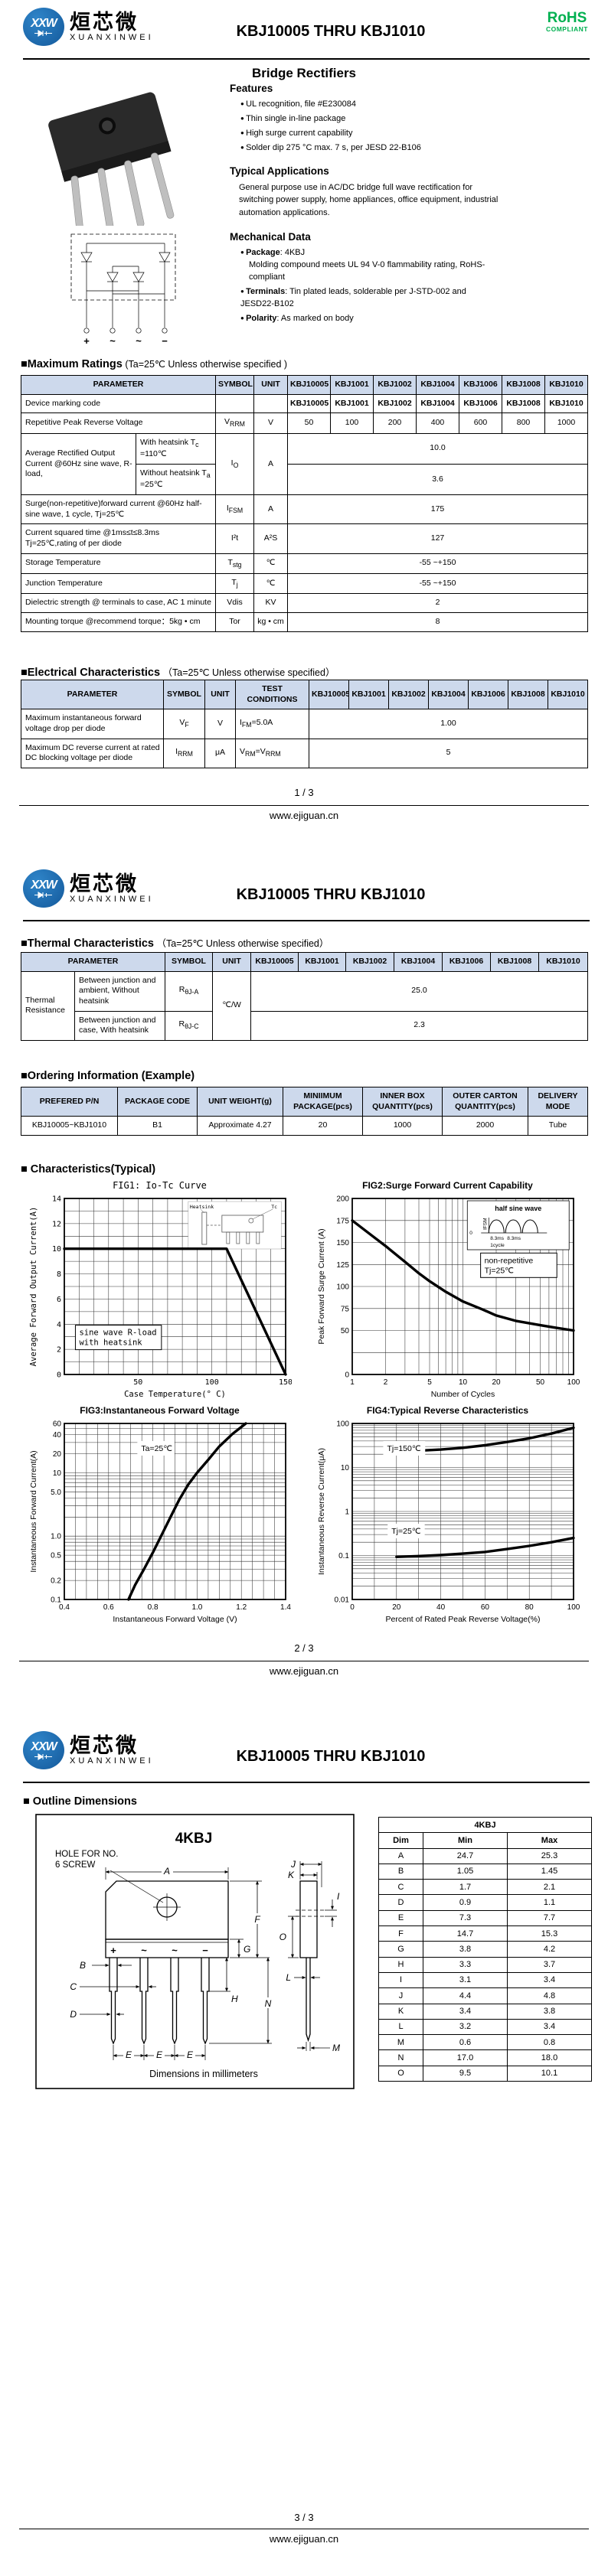 The width and height of the screenshot is (608, 2576). I want to click on table-cell: 4.8, so click(549, 1995).